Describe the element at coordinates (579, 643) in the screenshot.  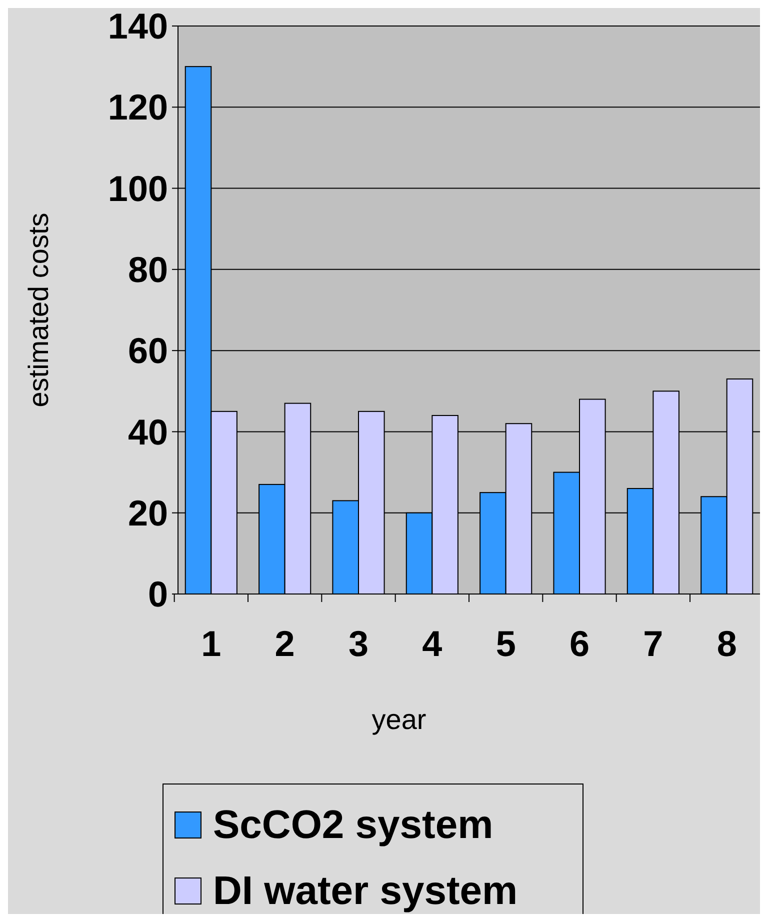
I see `x-tick-label: 6` at that location.